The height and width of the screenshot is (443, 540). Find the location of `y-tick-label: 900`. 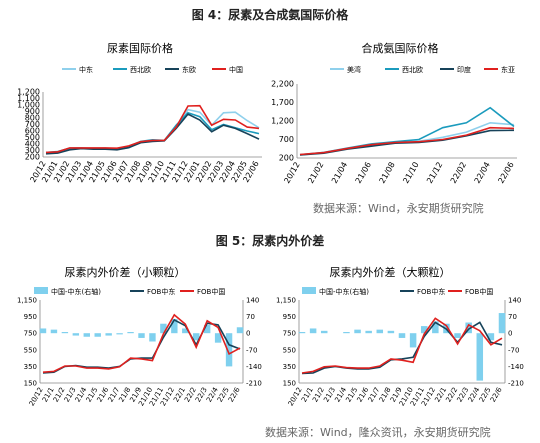

y-tick-label: 900 is located at coordinates (32, 111).